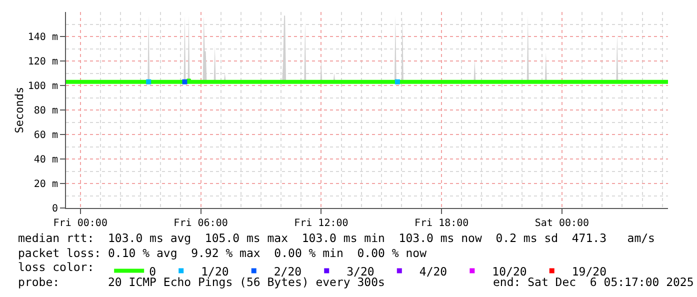 This screenshot has height=297, width=697. What do you see at coordinates (288, 271) in the screenshot?
I see `legend-label: 2/20` at bounding box center [288, 271].